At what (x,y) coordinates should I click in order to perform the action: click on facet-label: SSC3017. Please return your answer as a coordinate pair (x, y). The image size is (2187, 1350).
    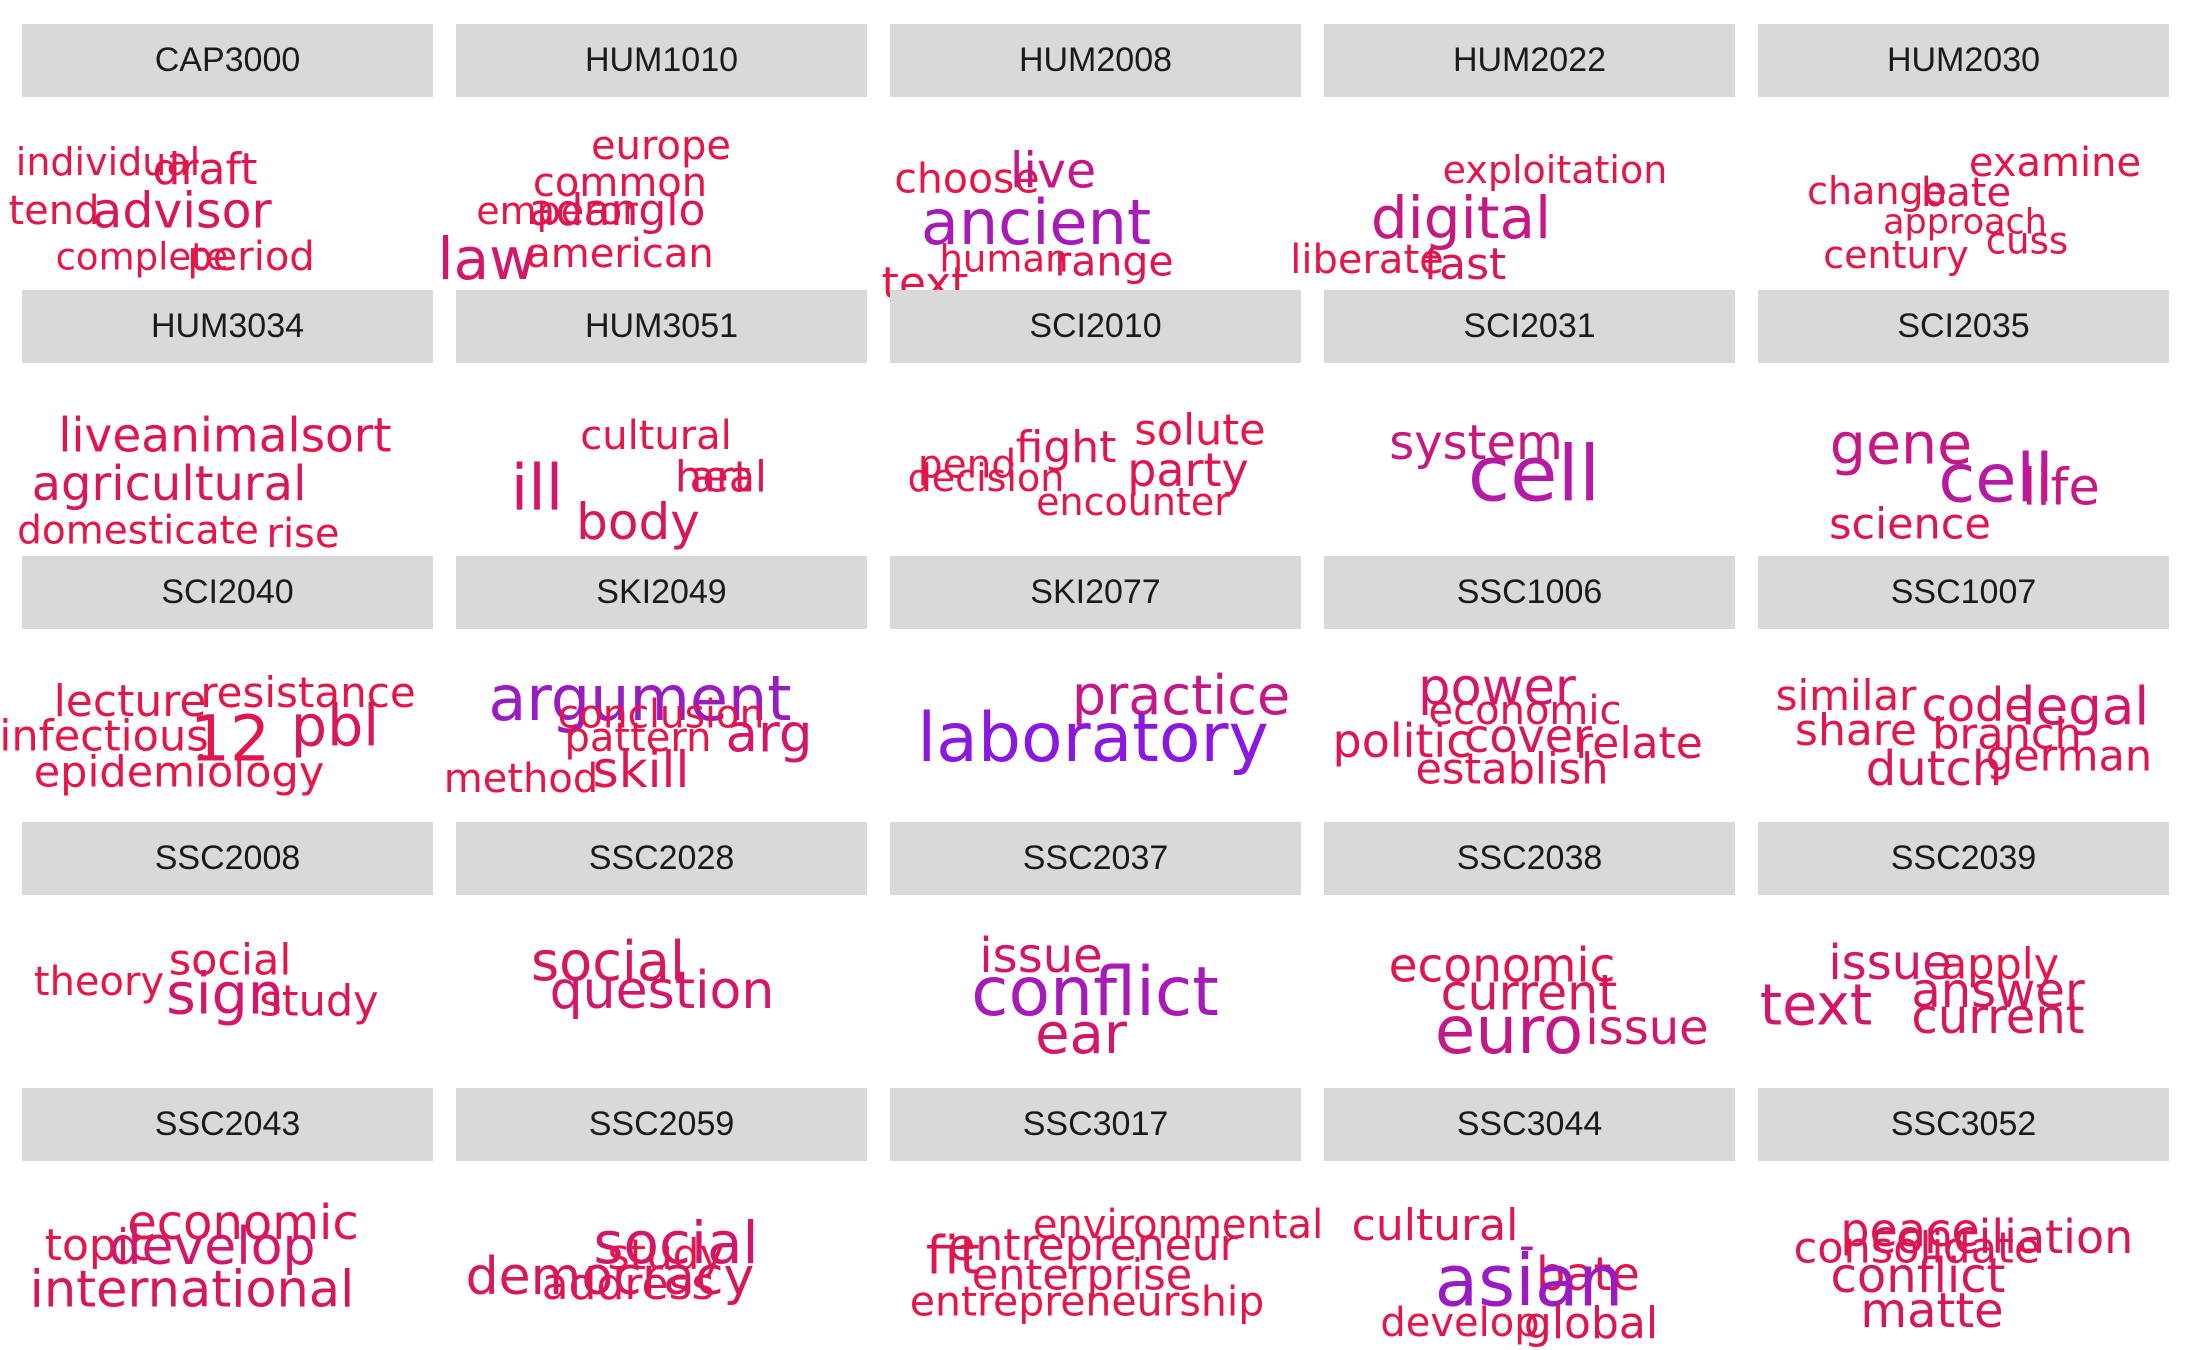
    Looking at the image, I should click on (1095, 1124).